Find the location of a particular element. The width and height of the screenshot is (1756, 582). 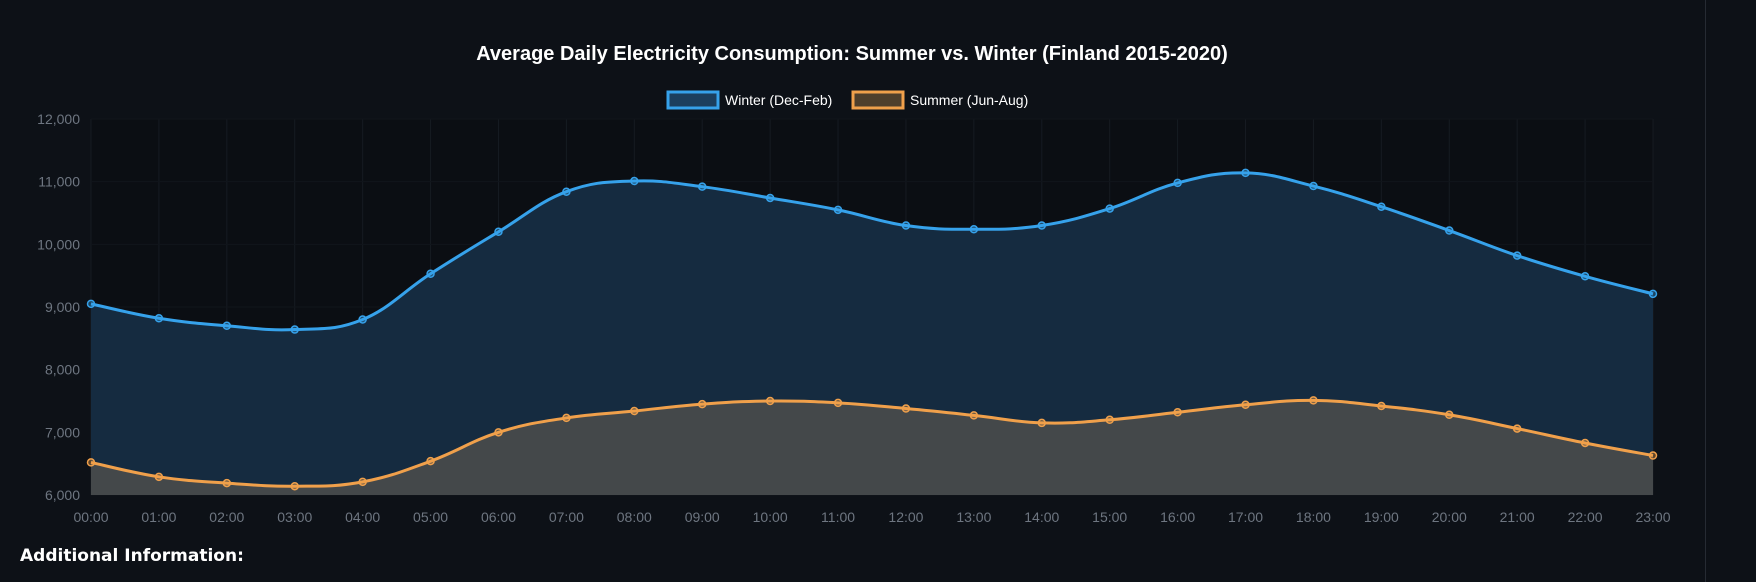

x-tick-label: 07:00 is located at coordinates (566, 517).